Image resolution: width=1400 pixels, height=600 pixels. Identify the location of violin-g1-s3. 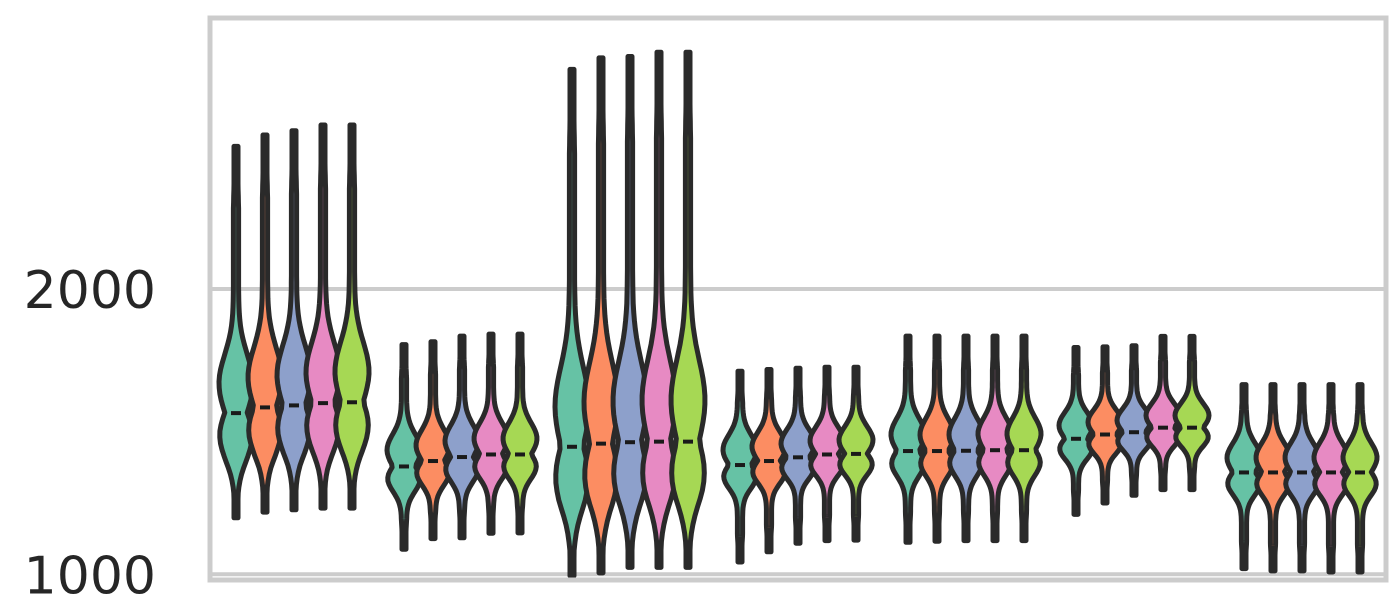
(294, 320).